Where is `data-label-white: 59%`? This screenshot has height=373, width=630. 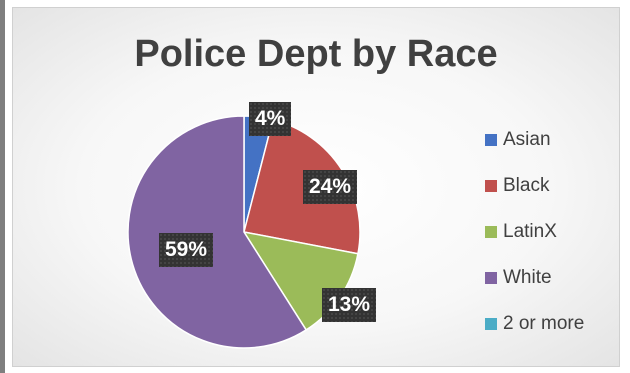
data-label-white: 59% is located at coordinates (186, 250).